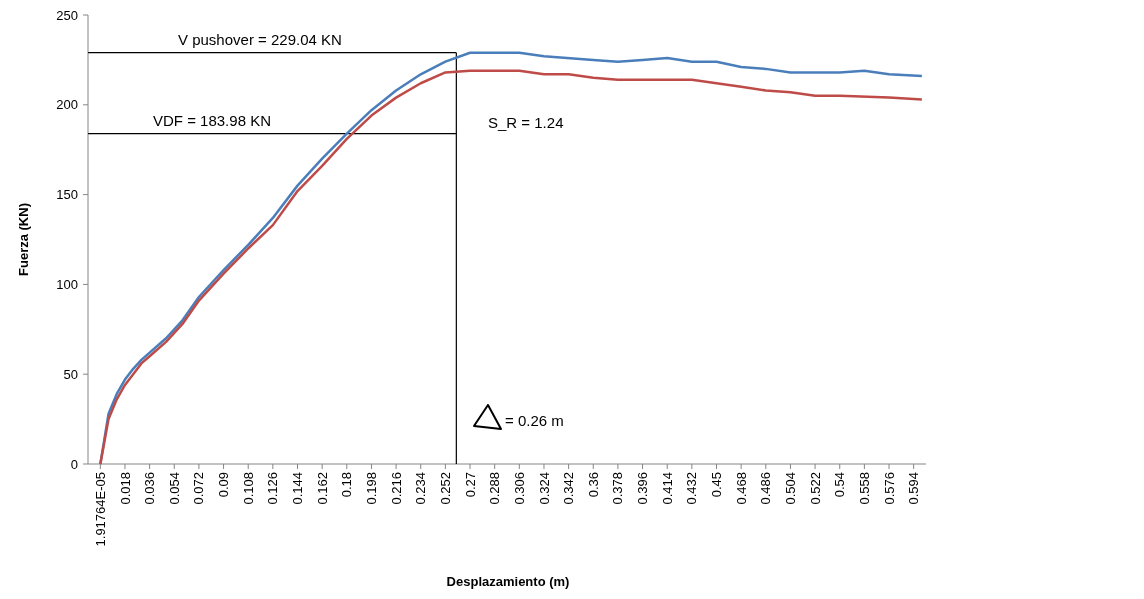 This screenshot has height=599, width=1144. Describe the element at coordinates (67, 15) in the screenshot. I see `y-tick-label: 250` at that location.